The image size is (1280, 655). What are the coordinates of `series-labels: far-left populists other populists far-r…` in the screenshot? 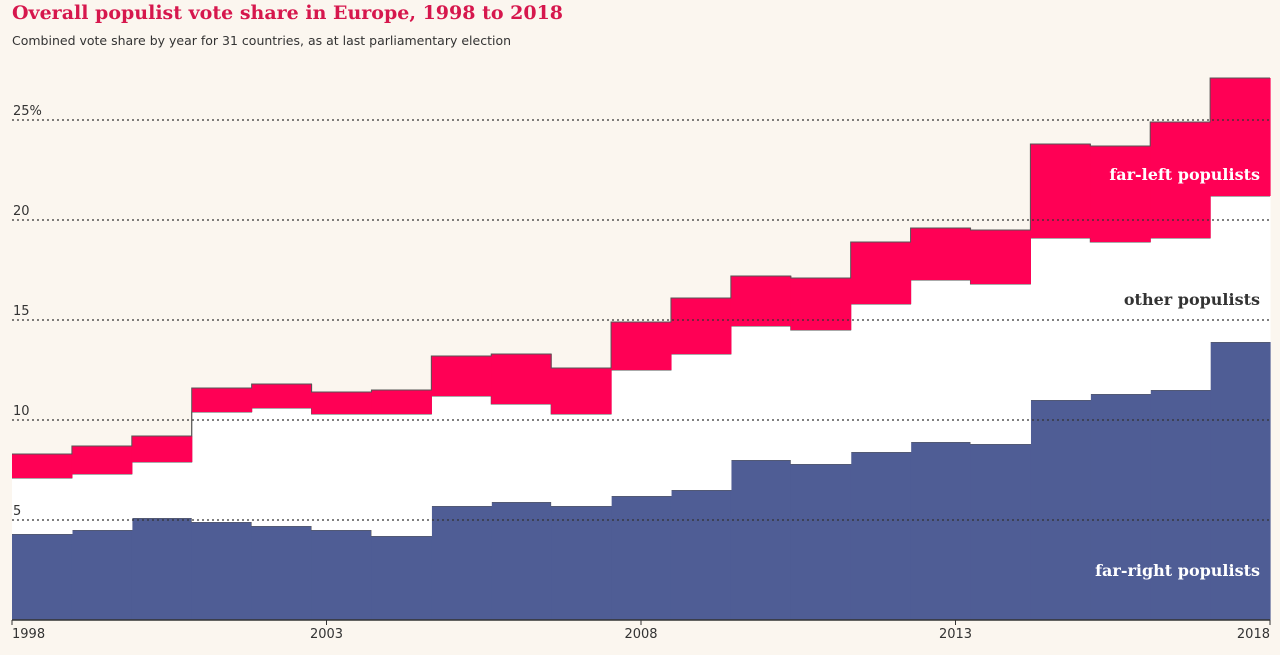 It's located at (1177, 372).